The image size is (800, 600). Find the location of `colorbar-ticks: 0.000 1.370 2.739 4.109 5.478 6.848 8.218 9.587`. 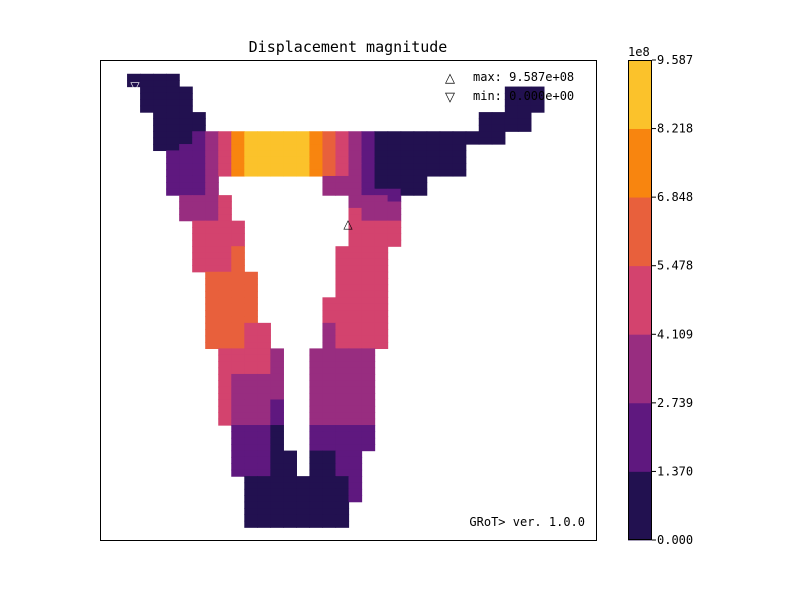

colorbar-ticks: 0.000 1.370 2.739 4.109 5.478 6.848 8.218 9.587 is located at coordinates (672, 300).